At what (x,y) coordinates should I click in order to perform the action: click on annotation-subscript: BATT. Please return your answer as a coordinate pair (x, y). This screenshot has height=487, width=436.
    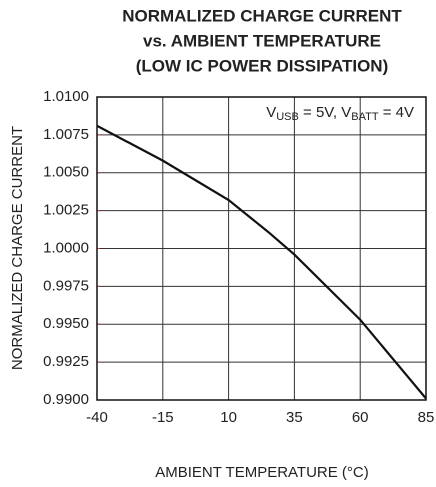
    Looking at the image, I should click on (365, 117).